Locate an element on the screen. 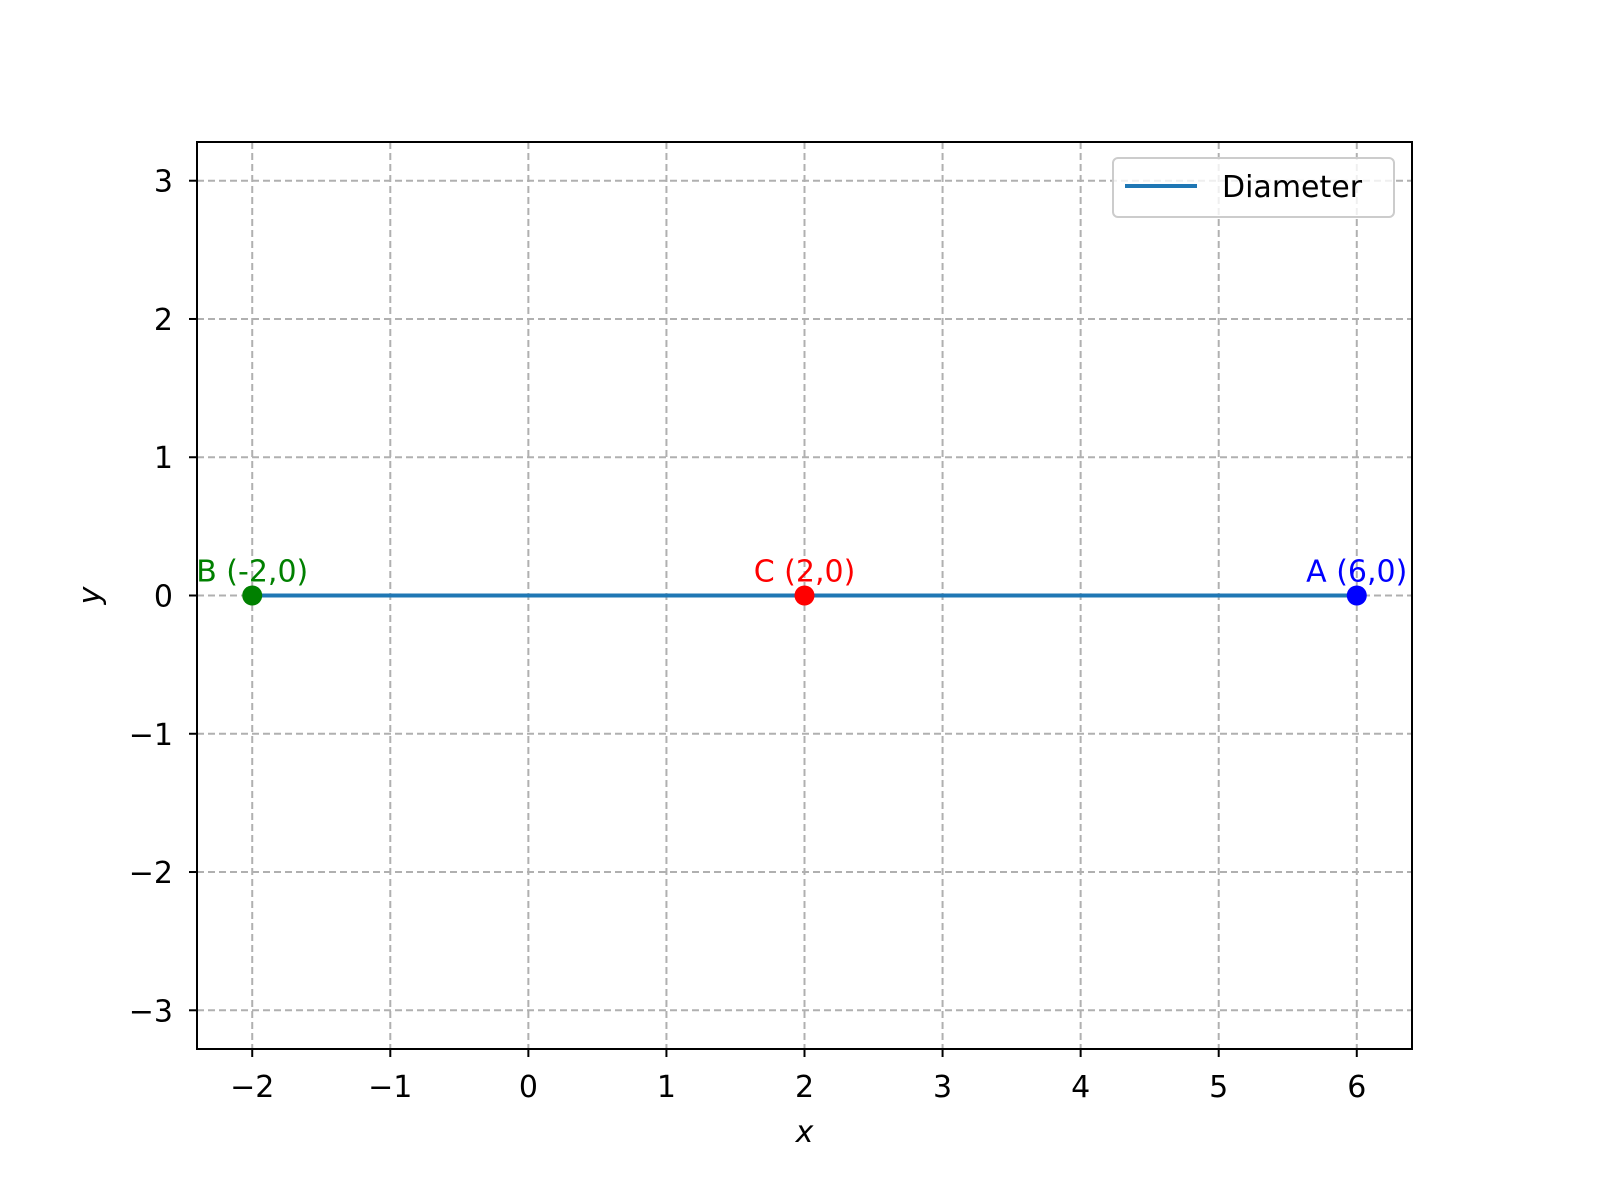  x-tick-label: 6 is located at coordinates (1356, 1087).